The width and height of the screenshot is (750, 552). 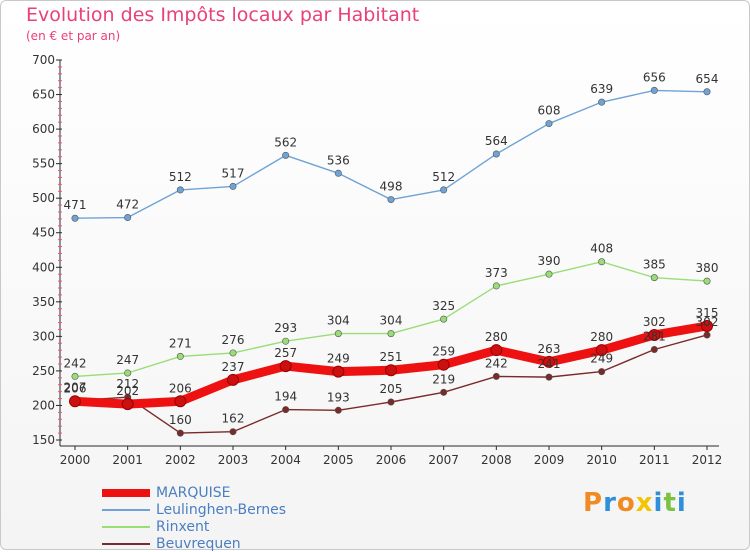 I want to click on y-tick-label: 150, so click(x=43, y=440).